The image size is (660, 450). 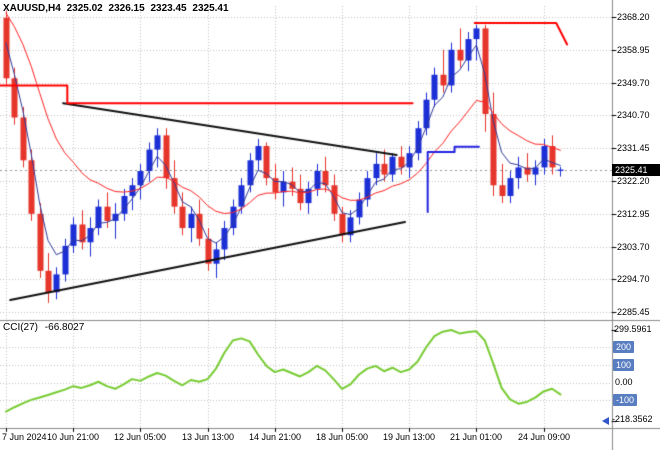 I want to click on open-value: 2325.02, so click(x=84, y=8).